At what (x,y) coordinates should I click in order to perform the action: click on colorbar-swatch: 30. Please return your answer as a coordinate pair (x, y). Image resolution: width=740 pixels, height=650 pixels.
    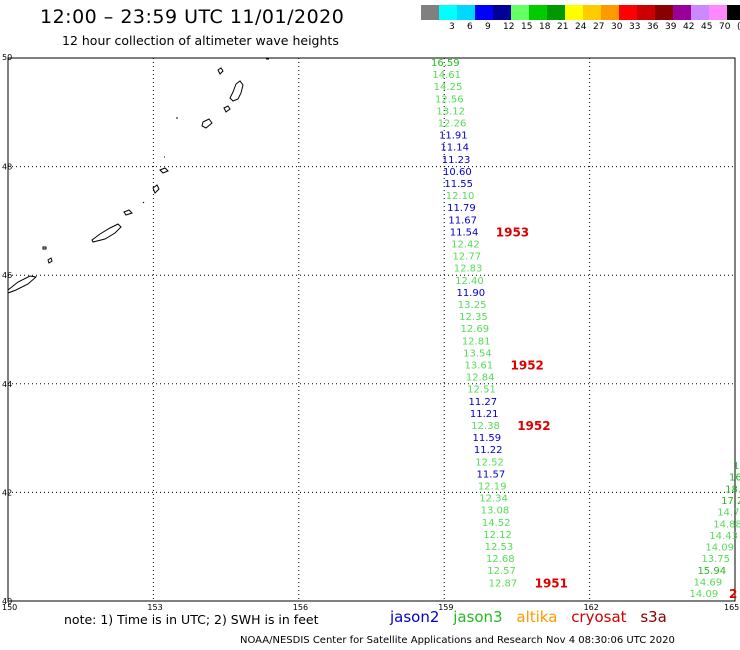
    Looking at the image, I should click on (611, 18).